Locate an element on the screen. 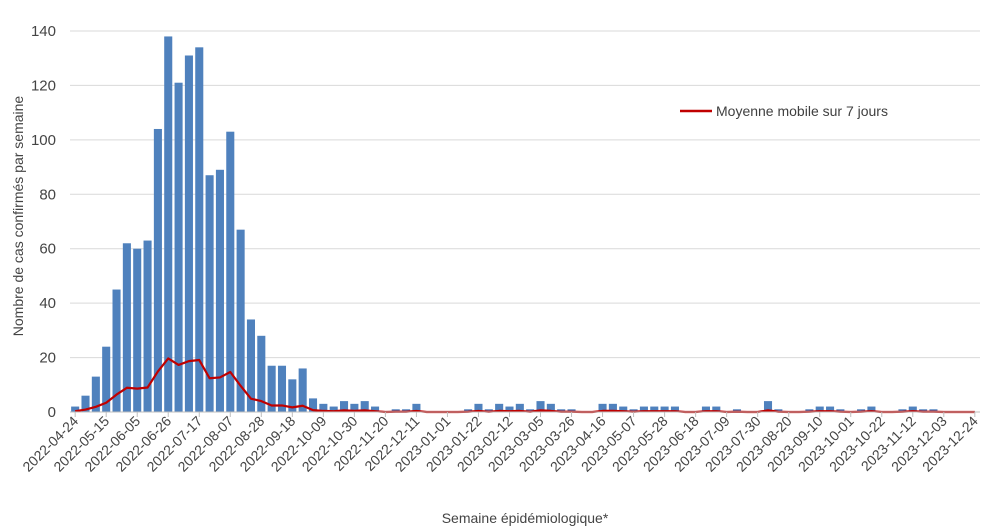 Image resolution: width=1000 pixels, height=532 pixels. legend: Moyenne mobile sur 7 jours is located at coordinates (784, 111).